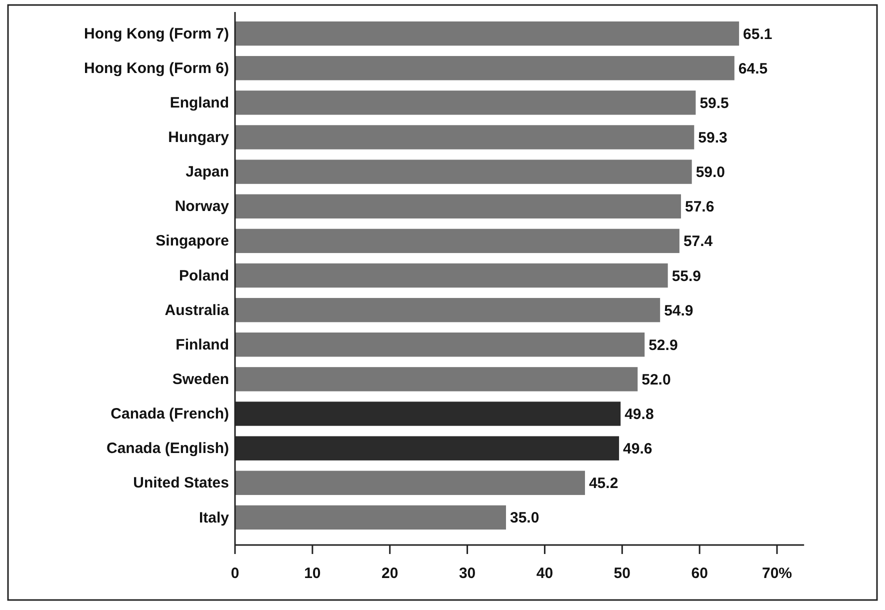  I want to click on x-tick-label: 30, so click(467, 573).